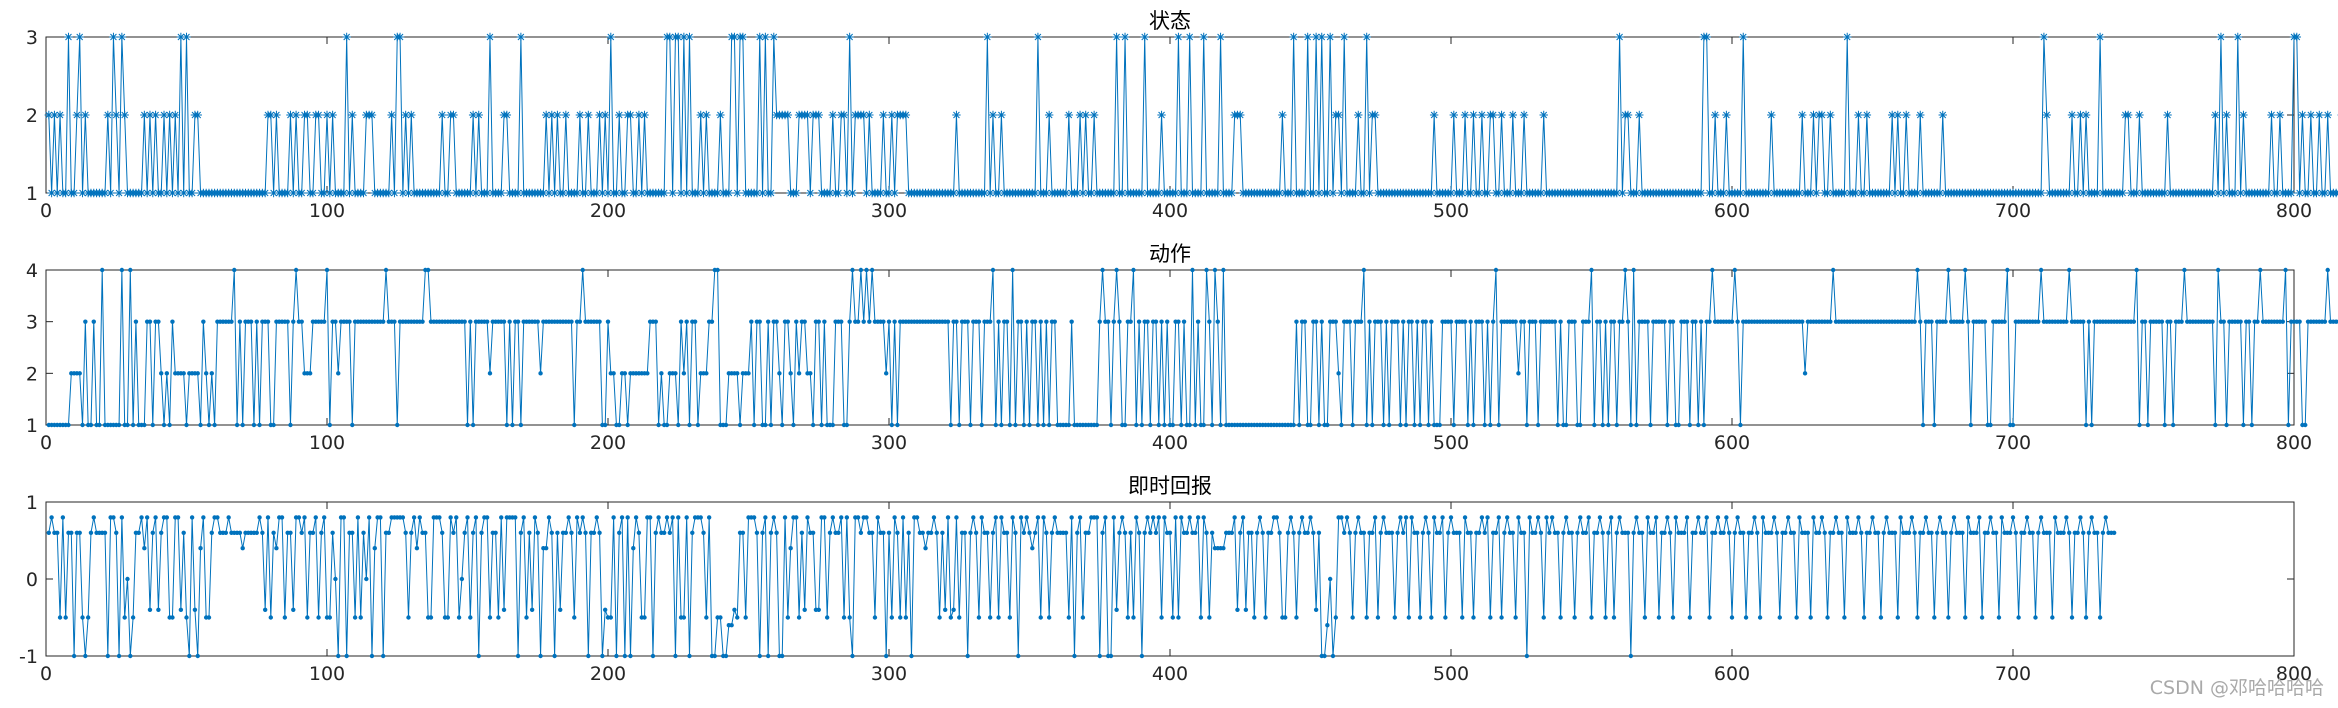 The width and height of the screenshot is (2338, 708). Describe the element at coordinates (608, 443) in the screenshot. I see `x-tick-label: 200` at that location.